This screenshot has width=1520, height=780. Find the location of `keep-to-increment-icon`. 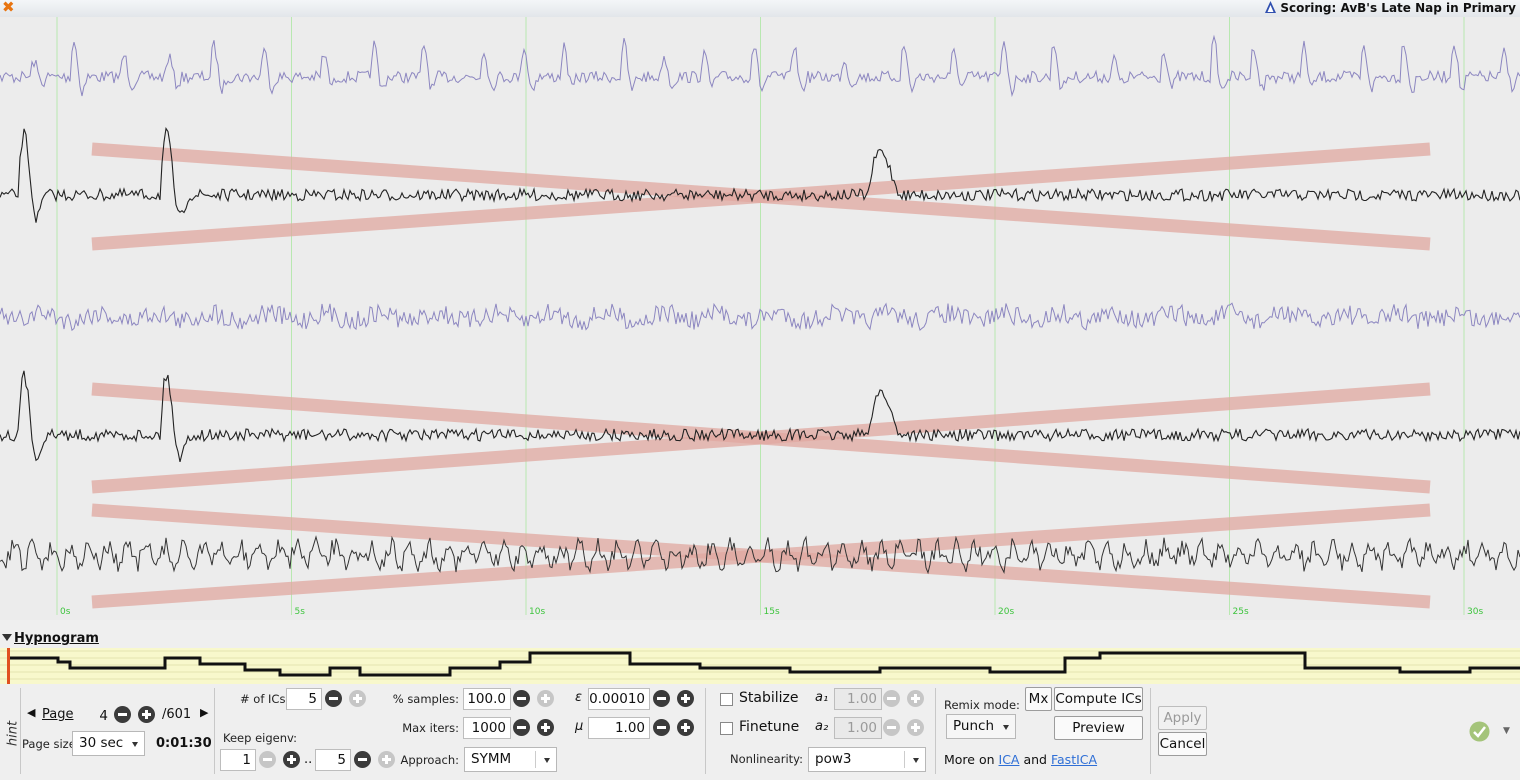

keep-to-increment-icon is located at coordinates (386, 759).